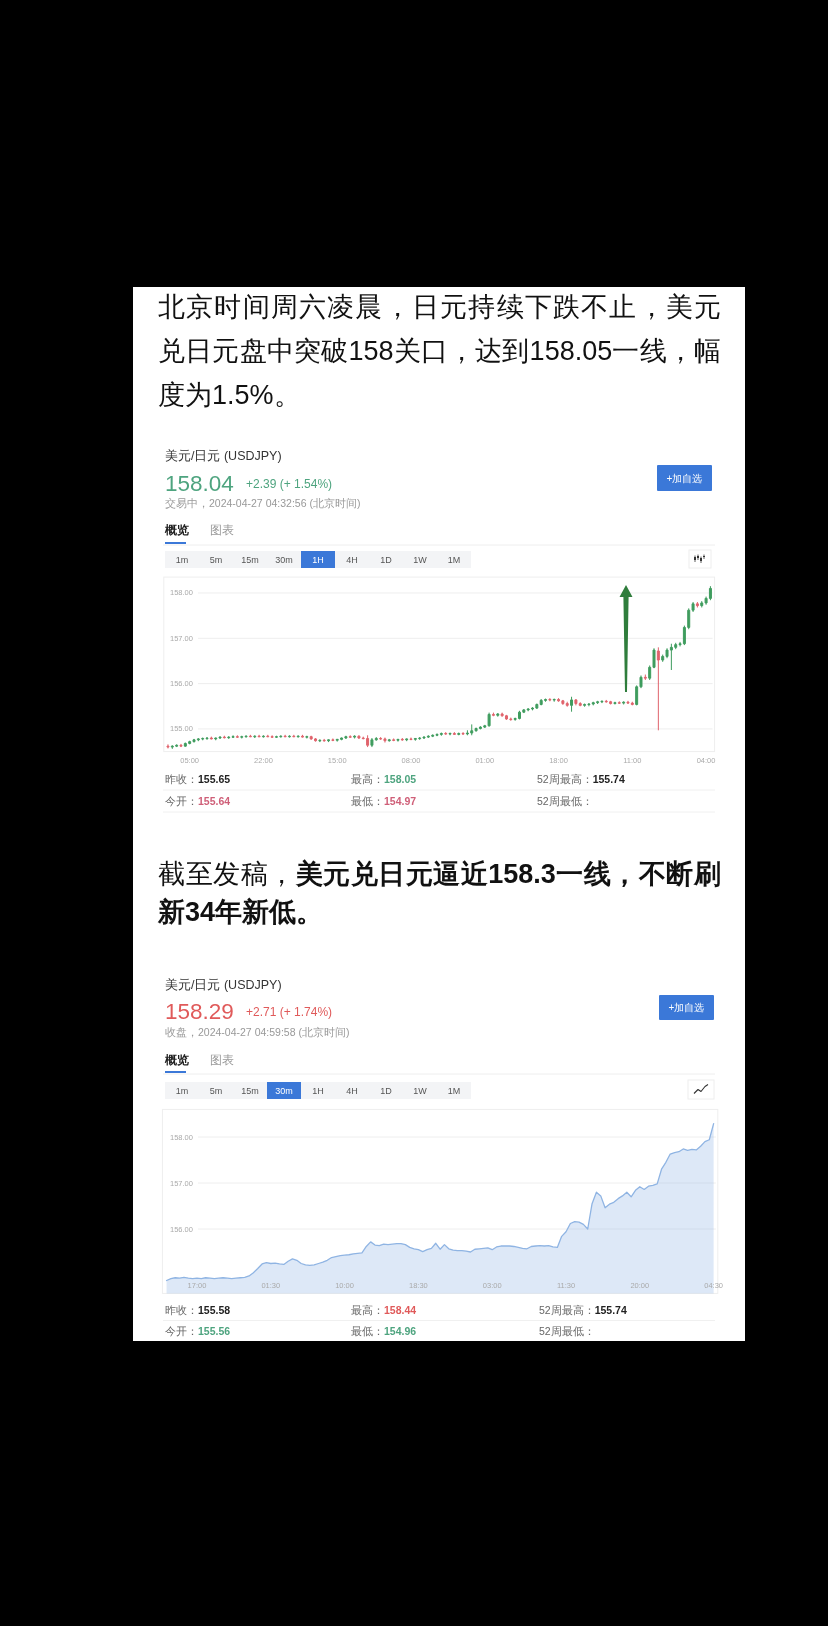  Describe the element at coordinates (227, 874) in the screenshot. I see `text: 截至发稿，` at that location.